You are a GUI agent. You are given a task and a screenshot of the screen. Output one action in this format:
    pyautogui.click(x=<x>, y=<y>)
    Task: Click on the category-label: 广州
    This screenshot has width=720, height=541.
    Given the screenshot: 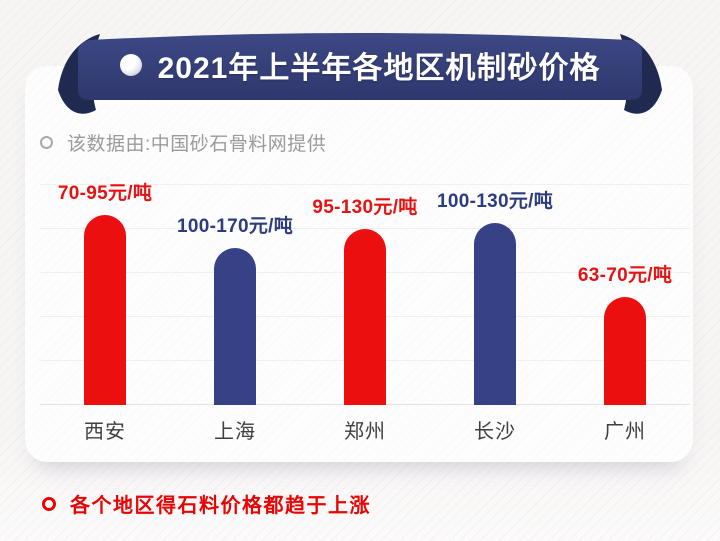 What is the action you would take?
    pyautogui.click(x=625, y=432)
    